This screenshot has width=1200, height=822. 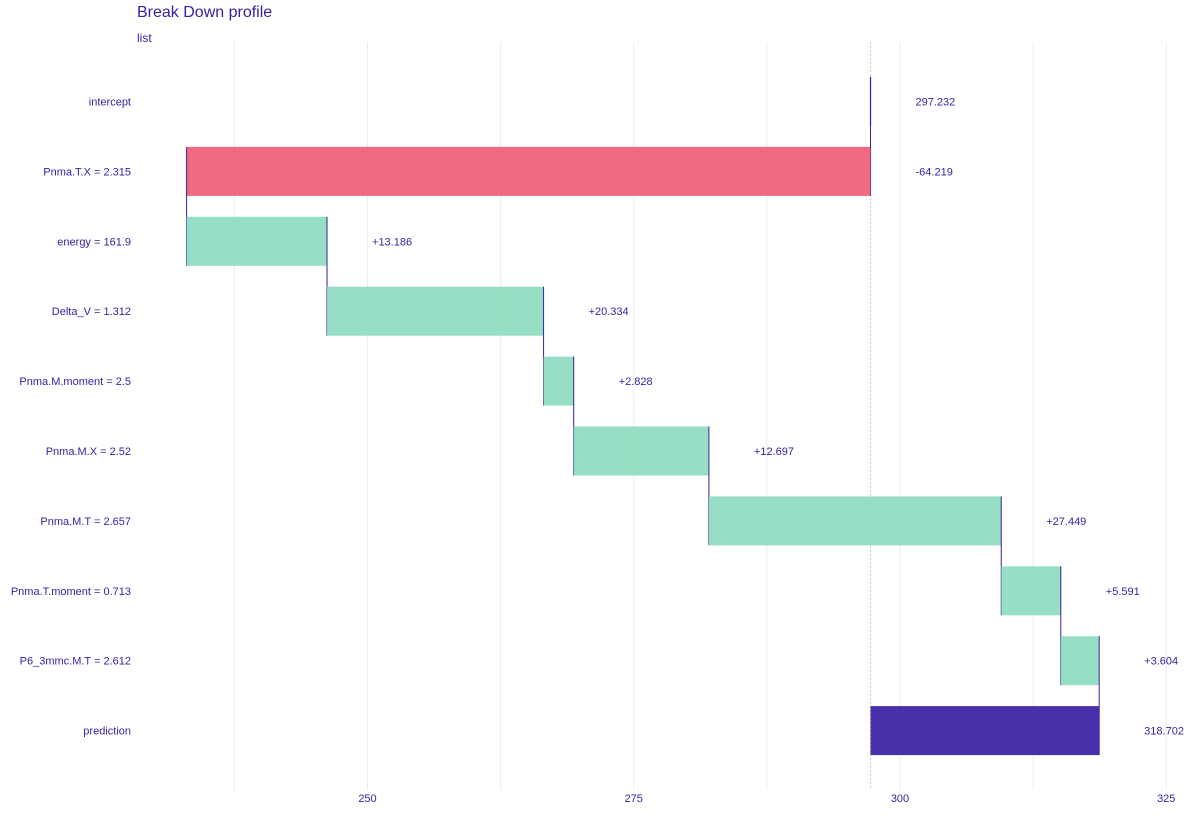 I want to click on row-label: intercept, so click(x=110, y=103).